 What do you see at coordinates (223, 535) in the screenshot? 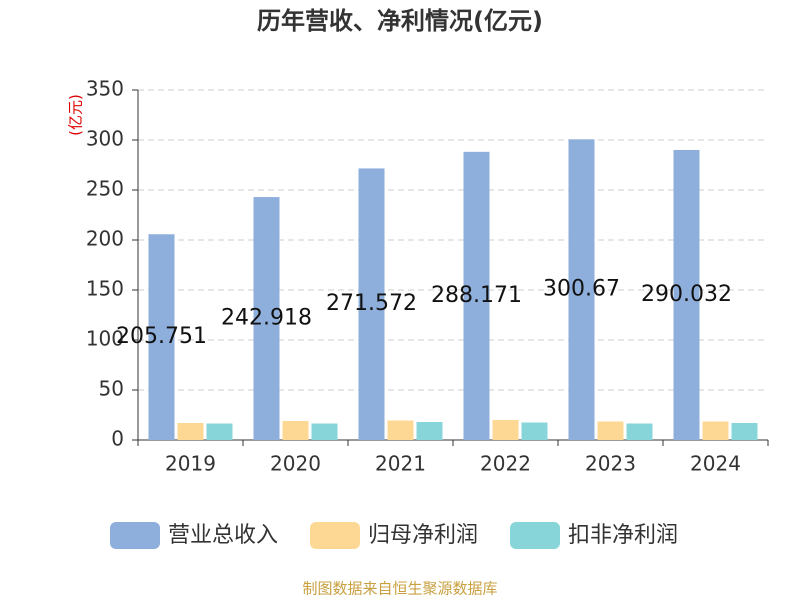
I see `legend-label: 营业总收入` at bounding box center [223, 535].